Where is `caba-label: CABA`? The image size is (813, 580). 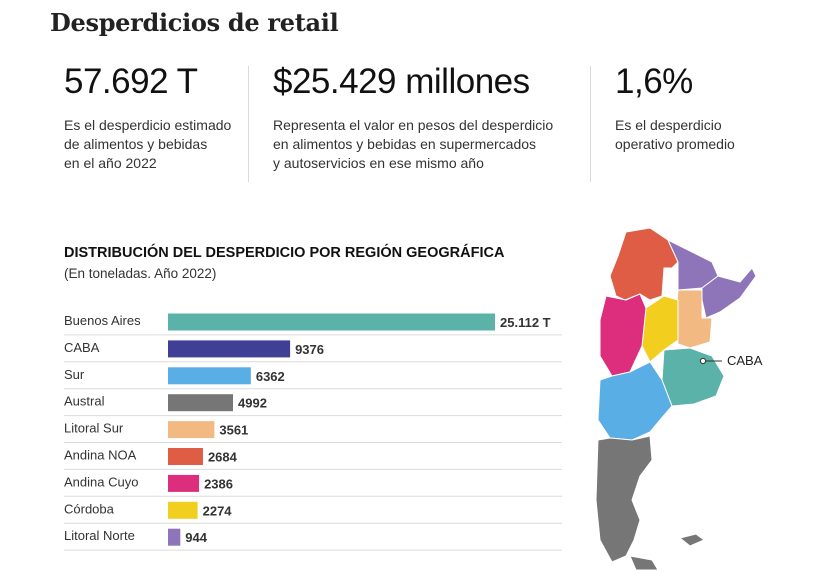 caba-label: CABA is located at coordinates (745, 360).